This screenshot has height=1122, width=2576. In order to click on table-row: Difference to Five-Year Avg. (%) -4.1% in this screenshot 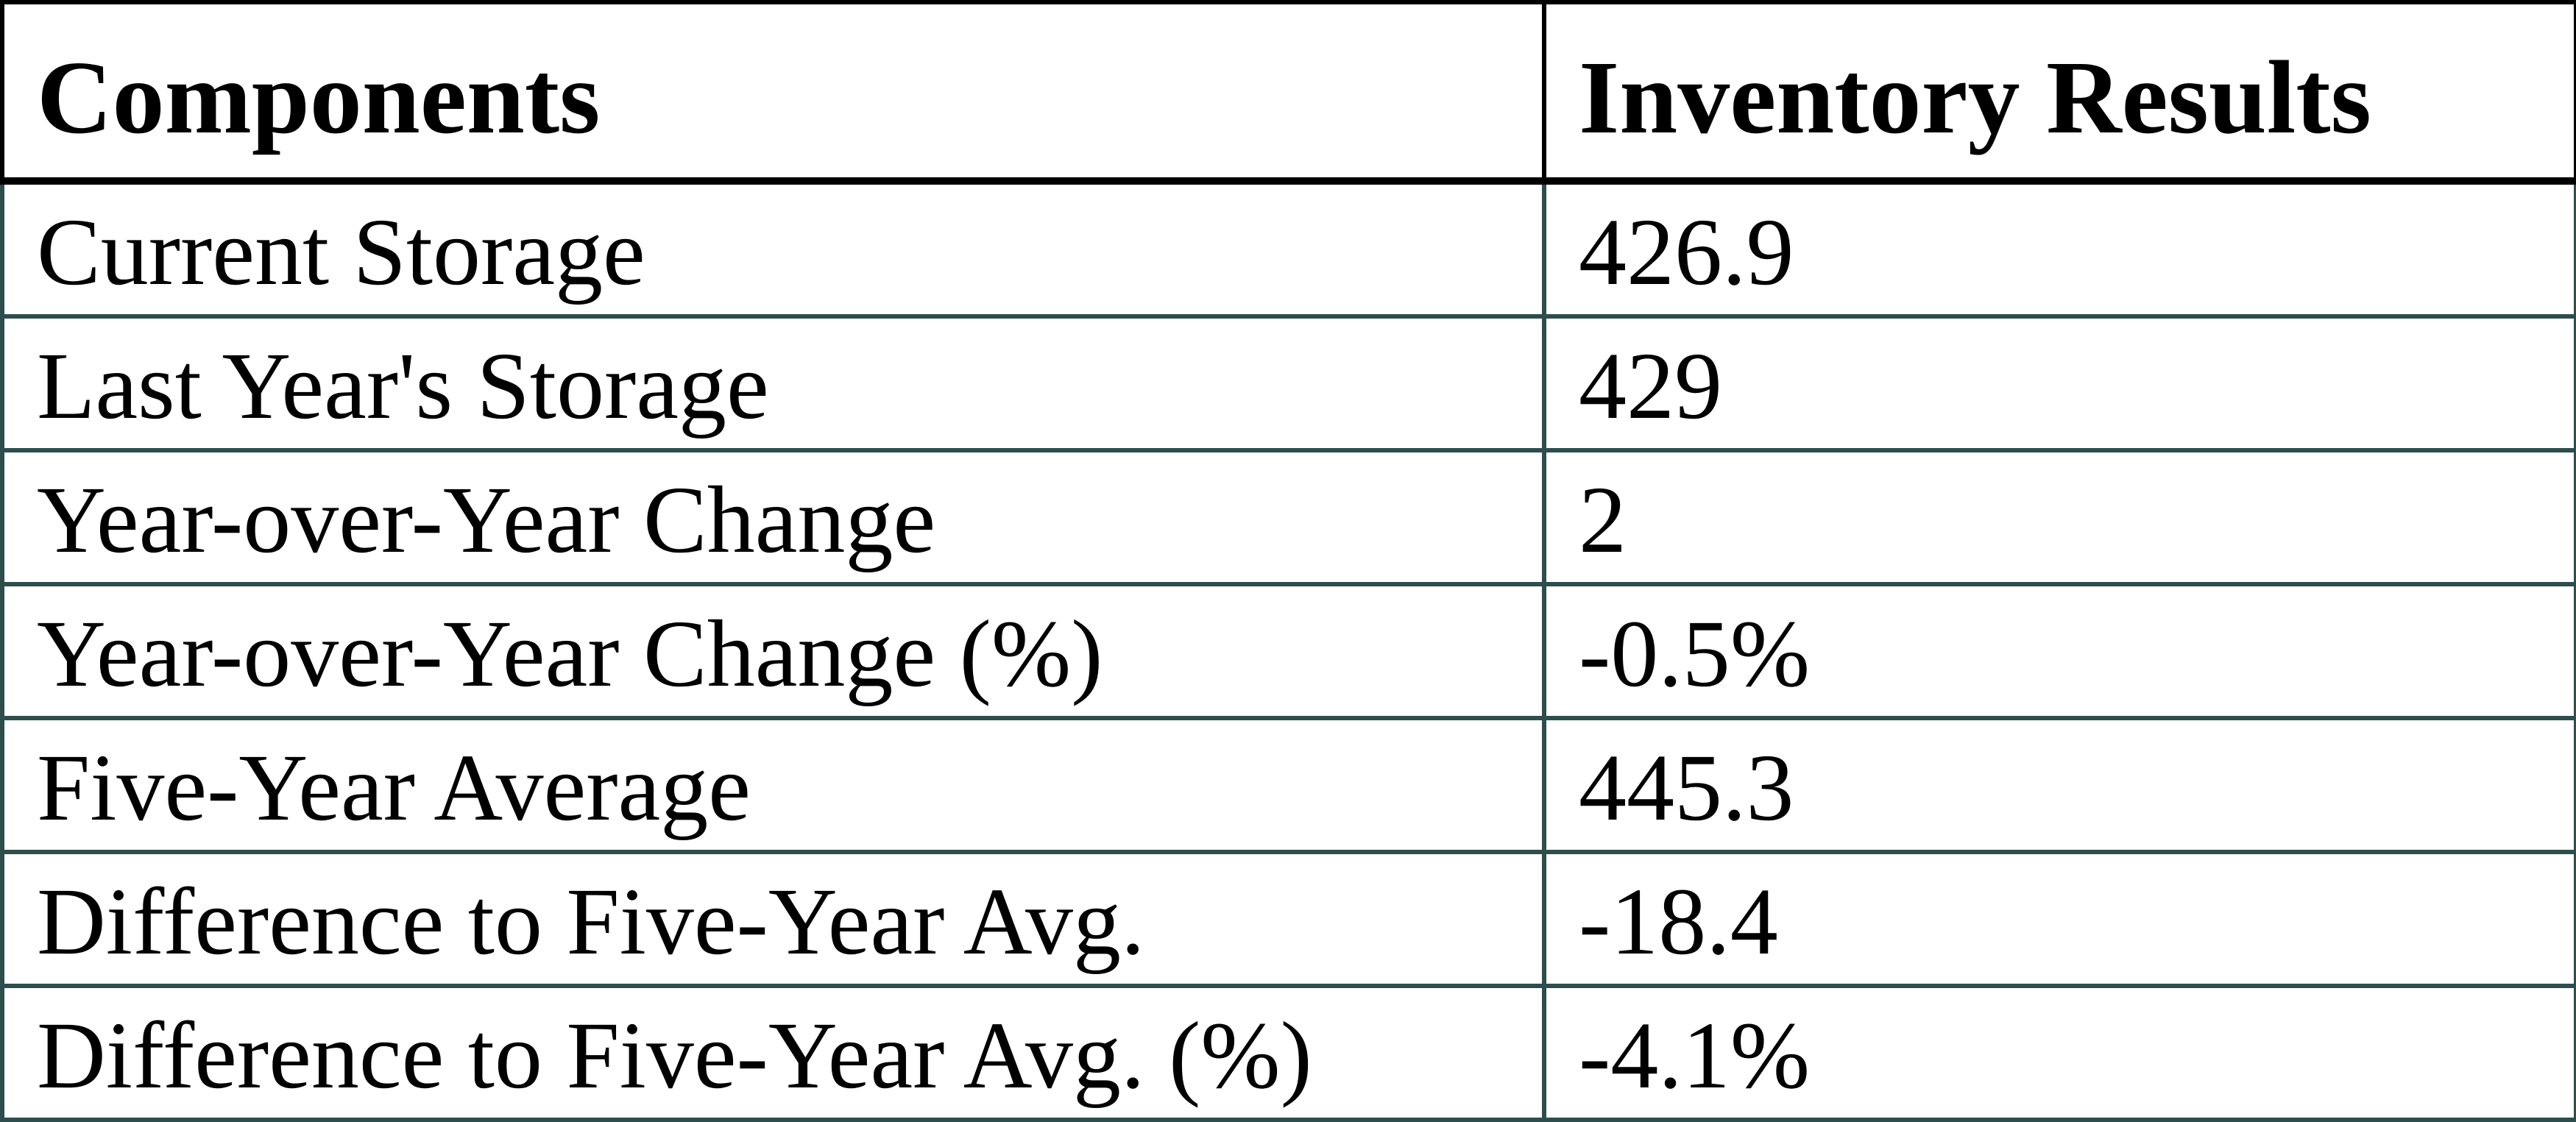, I will do `click(1288, 1053)`.